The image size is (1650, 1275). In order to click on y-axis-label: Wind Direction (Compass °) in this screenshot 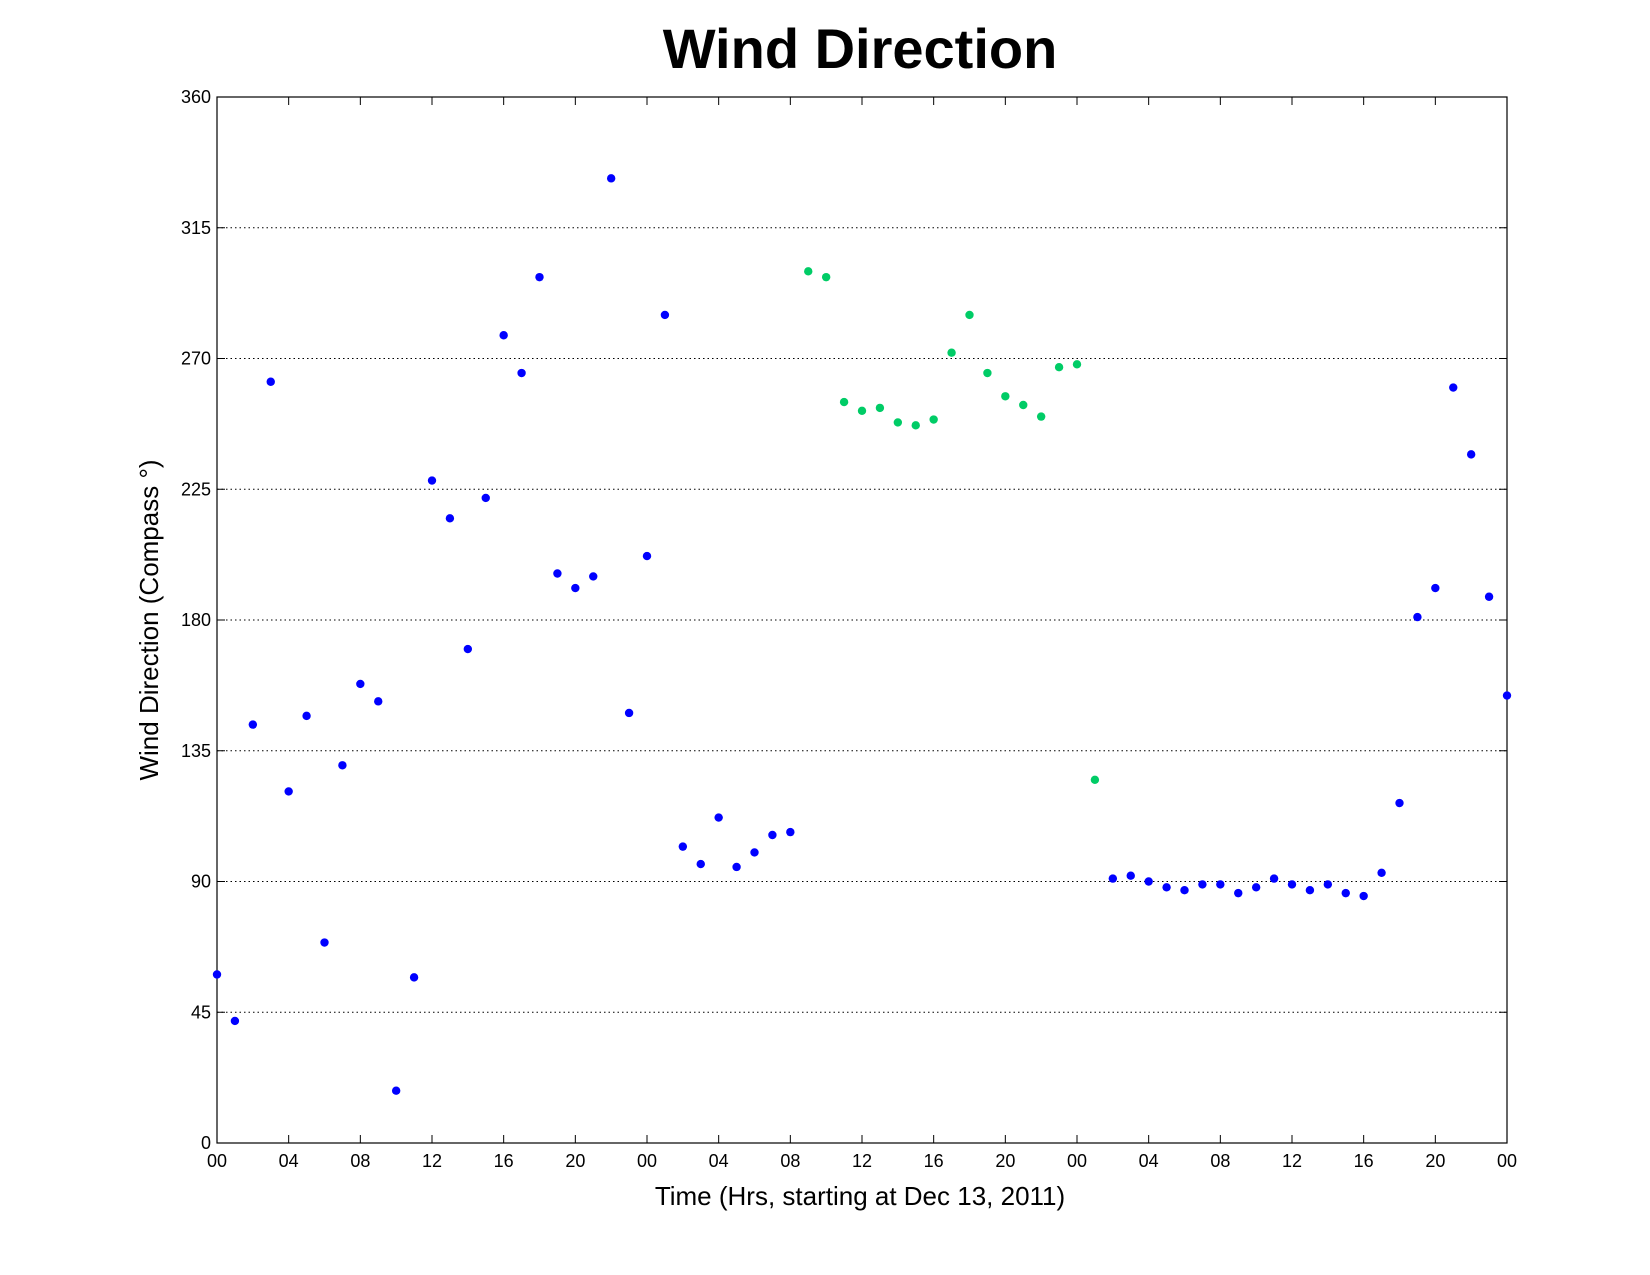, I will do `click(149, 619)`.